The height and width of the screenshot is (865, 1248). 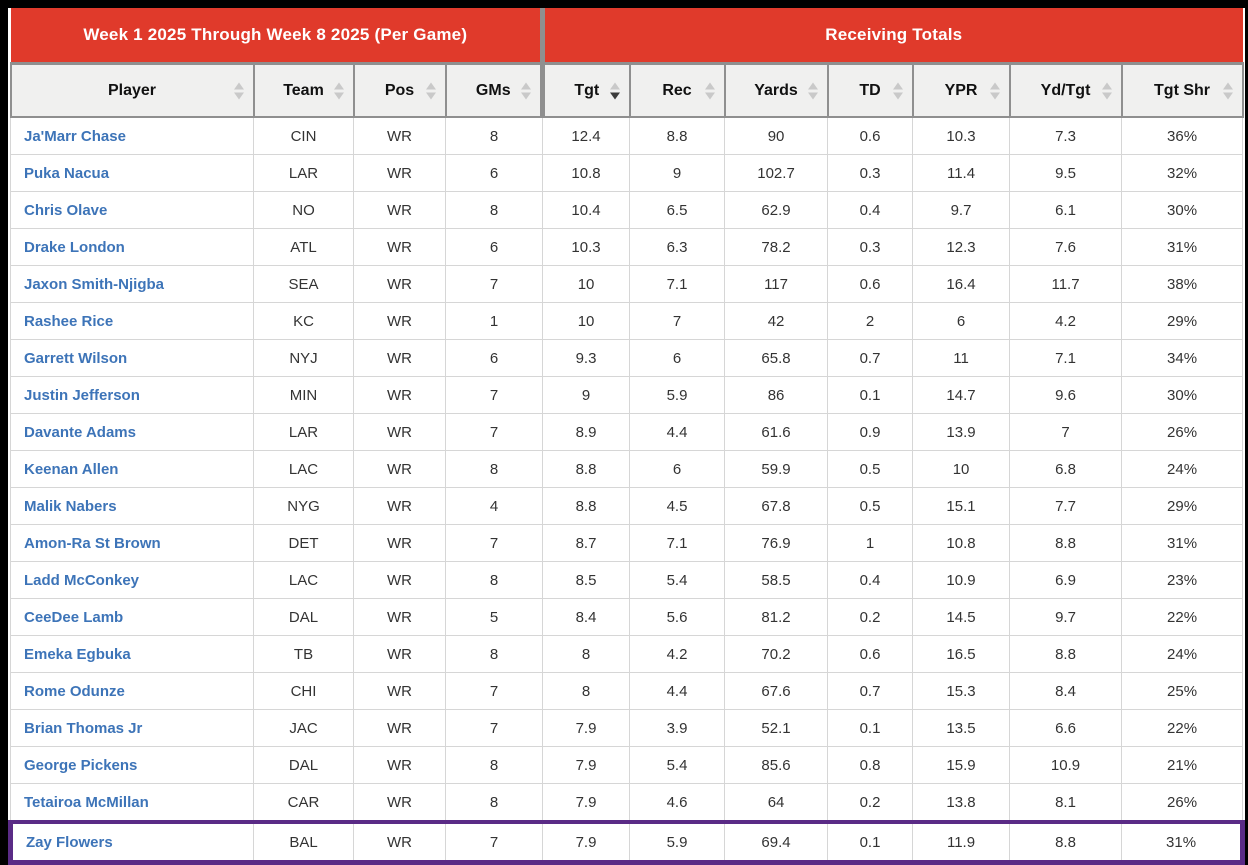 I want to click on cell-tgtshr: 34%, so click(x=1182, y=358).